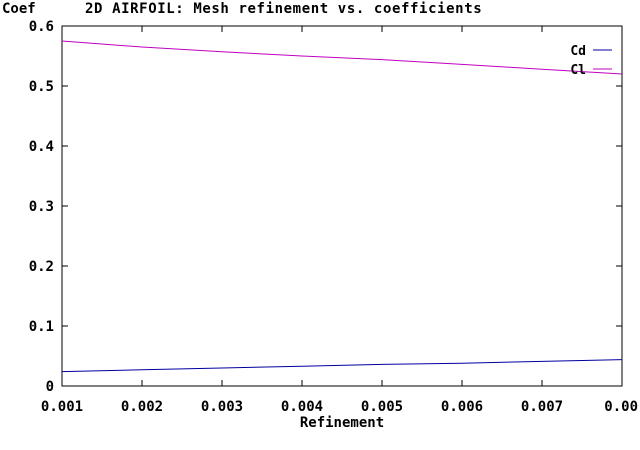  Describe the element at coordinates (41, 327) in the screenshot. I see `y-tick-label: 0.1` at that location.